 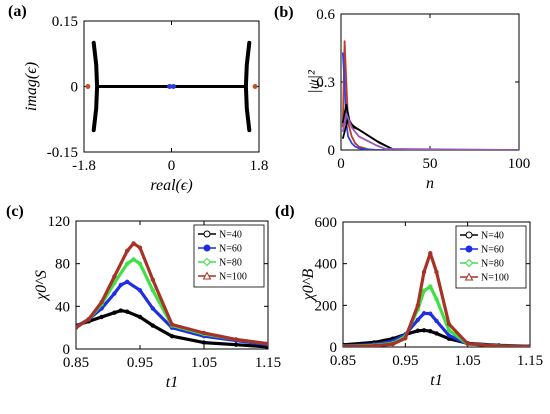 I want to click on panel-label: (b), so click(x=284, y=12).